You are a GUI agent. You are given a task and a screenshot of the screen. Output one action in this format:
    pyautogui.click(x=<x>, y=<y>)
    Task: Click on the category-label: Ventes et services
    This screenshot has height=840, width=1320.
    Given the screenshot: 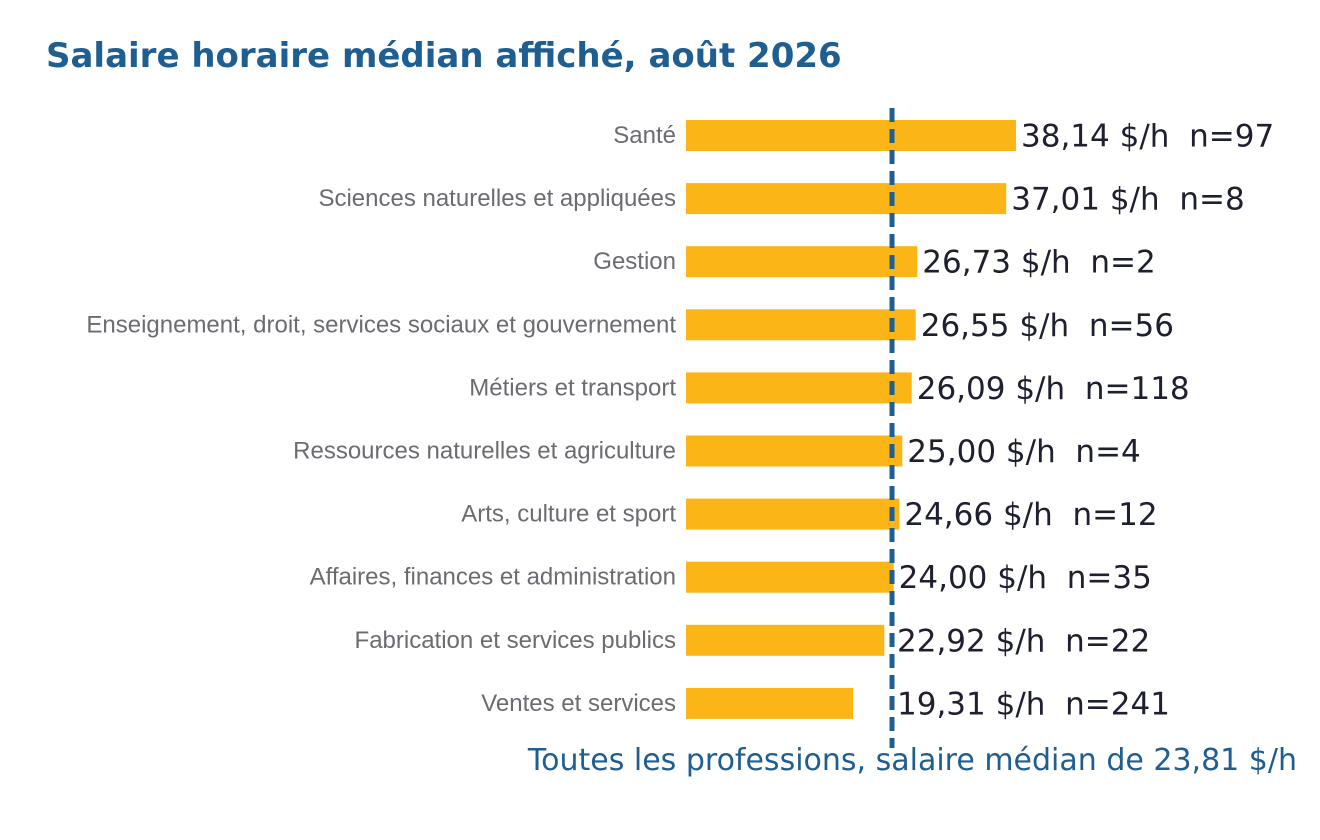 What is the action you would take?
    pyautogui.click(x=578, y=703)
    